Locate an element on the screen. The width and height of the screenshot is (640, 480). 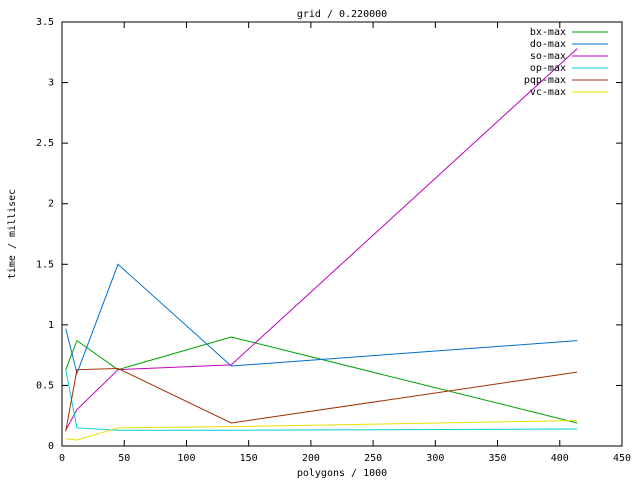
x-tick-label: 0 is located at coordinates (62, 458).